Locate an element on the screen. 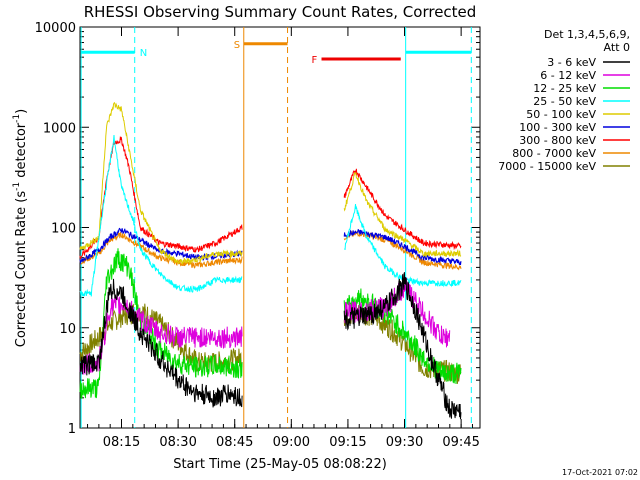 The width and height of the screenshot is (640, 480). footer-date: 17-Oct-2021 07:02 is located at coordinates (600, 472).